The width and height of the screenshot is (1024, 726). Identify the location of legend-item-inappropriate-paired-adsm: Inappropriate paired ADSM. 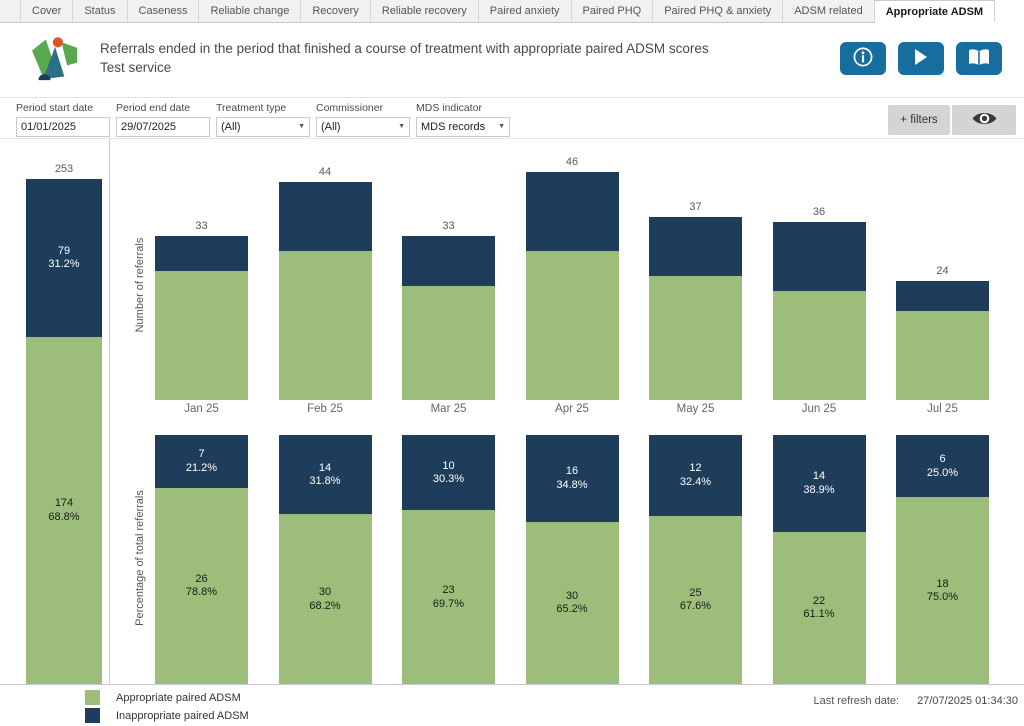
(167, 715).